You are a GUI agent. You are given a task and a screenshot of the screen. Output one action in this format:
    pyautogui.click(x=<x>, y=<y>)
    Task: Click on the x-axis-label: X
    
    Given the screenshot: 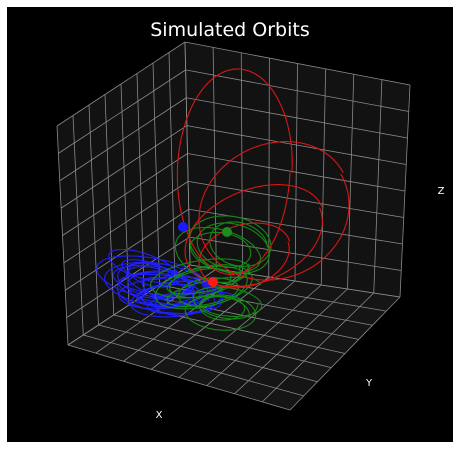 What is the action you would take?
    pyautogui.click(x=159, y=415)
    